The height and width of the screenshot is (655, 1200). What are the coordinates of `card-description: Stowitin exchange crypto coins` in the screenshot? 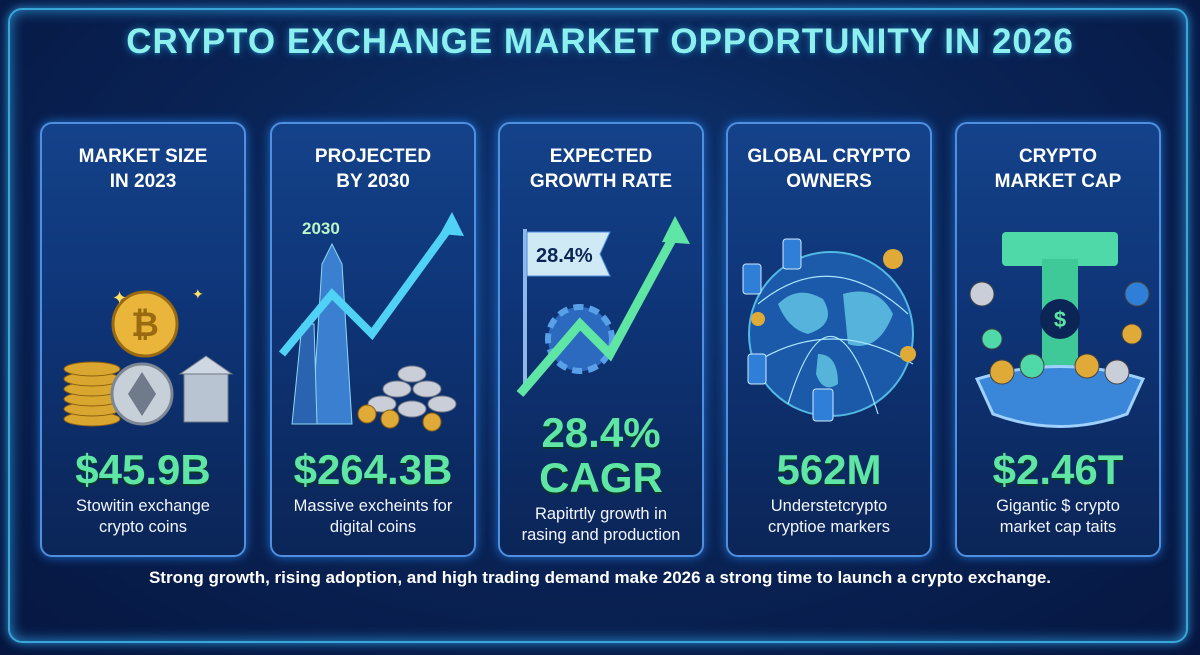 It's located at (143, 516).